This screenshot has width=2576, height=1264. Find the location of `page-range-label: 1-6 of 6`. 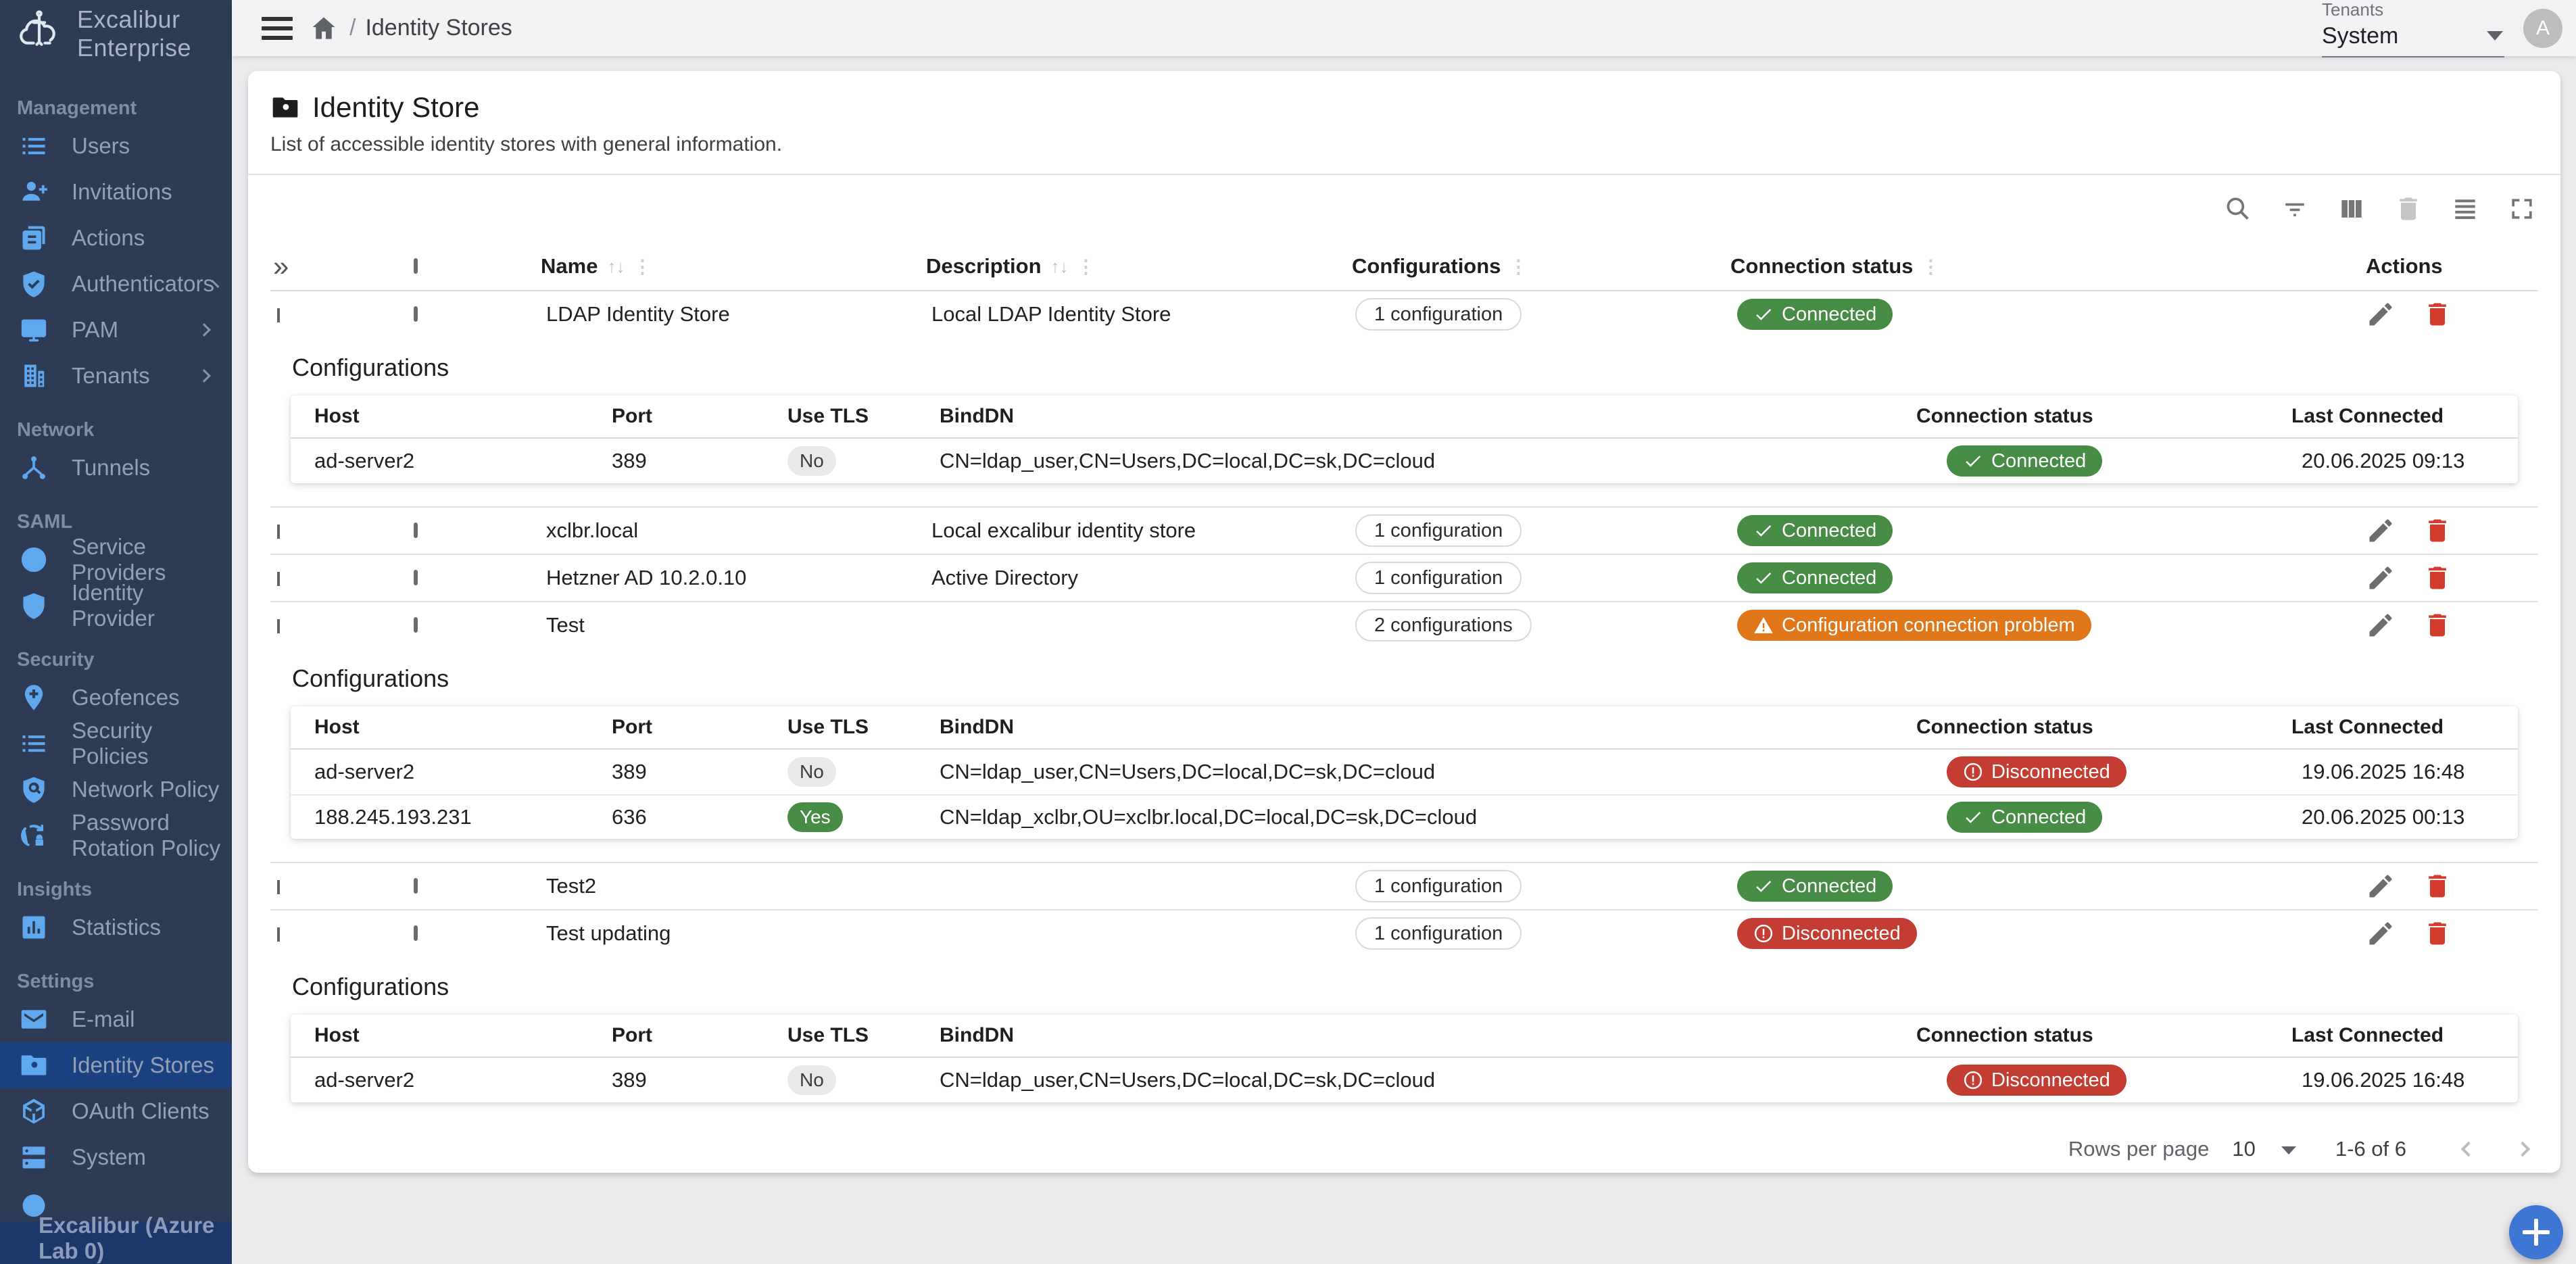

page-range-label: 1-6 of 6 is located at coordinates (2370, 1149).